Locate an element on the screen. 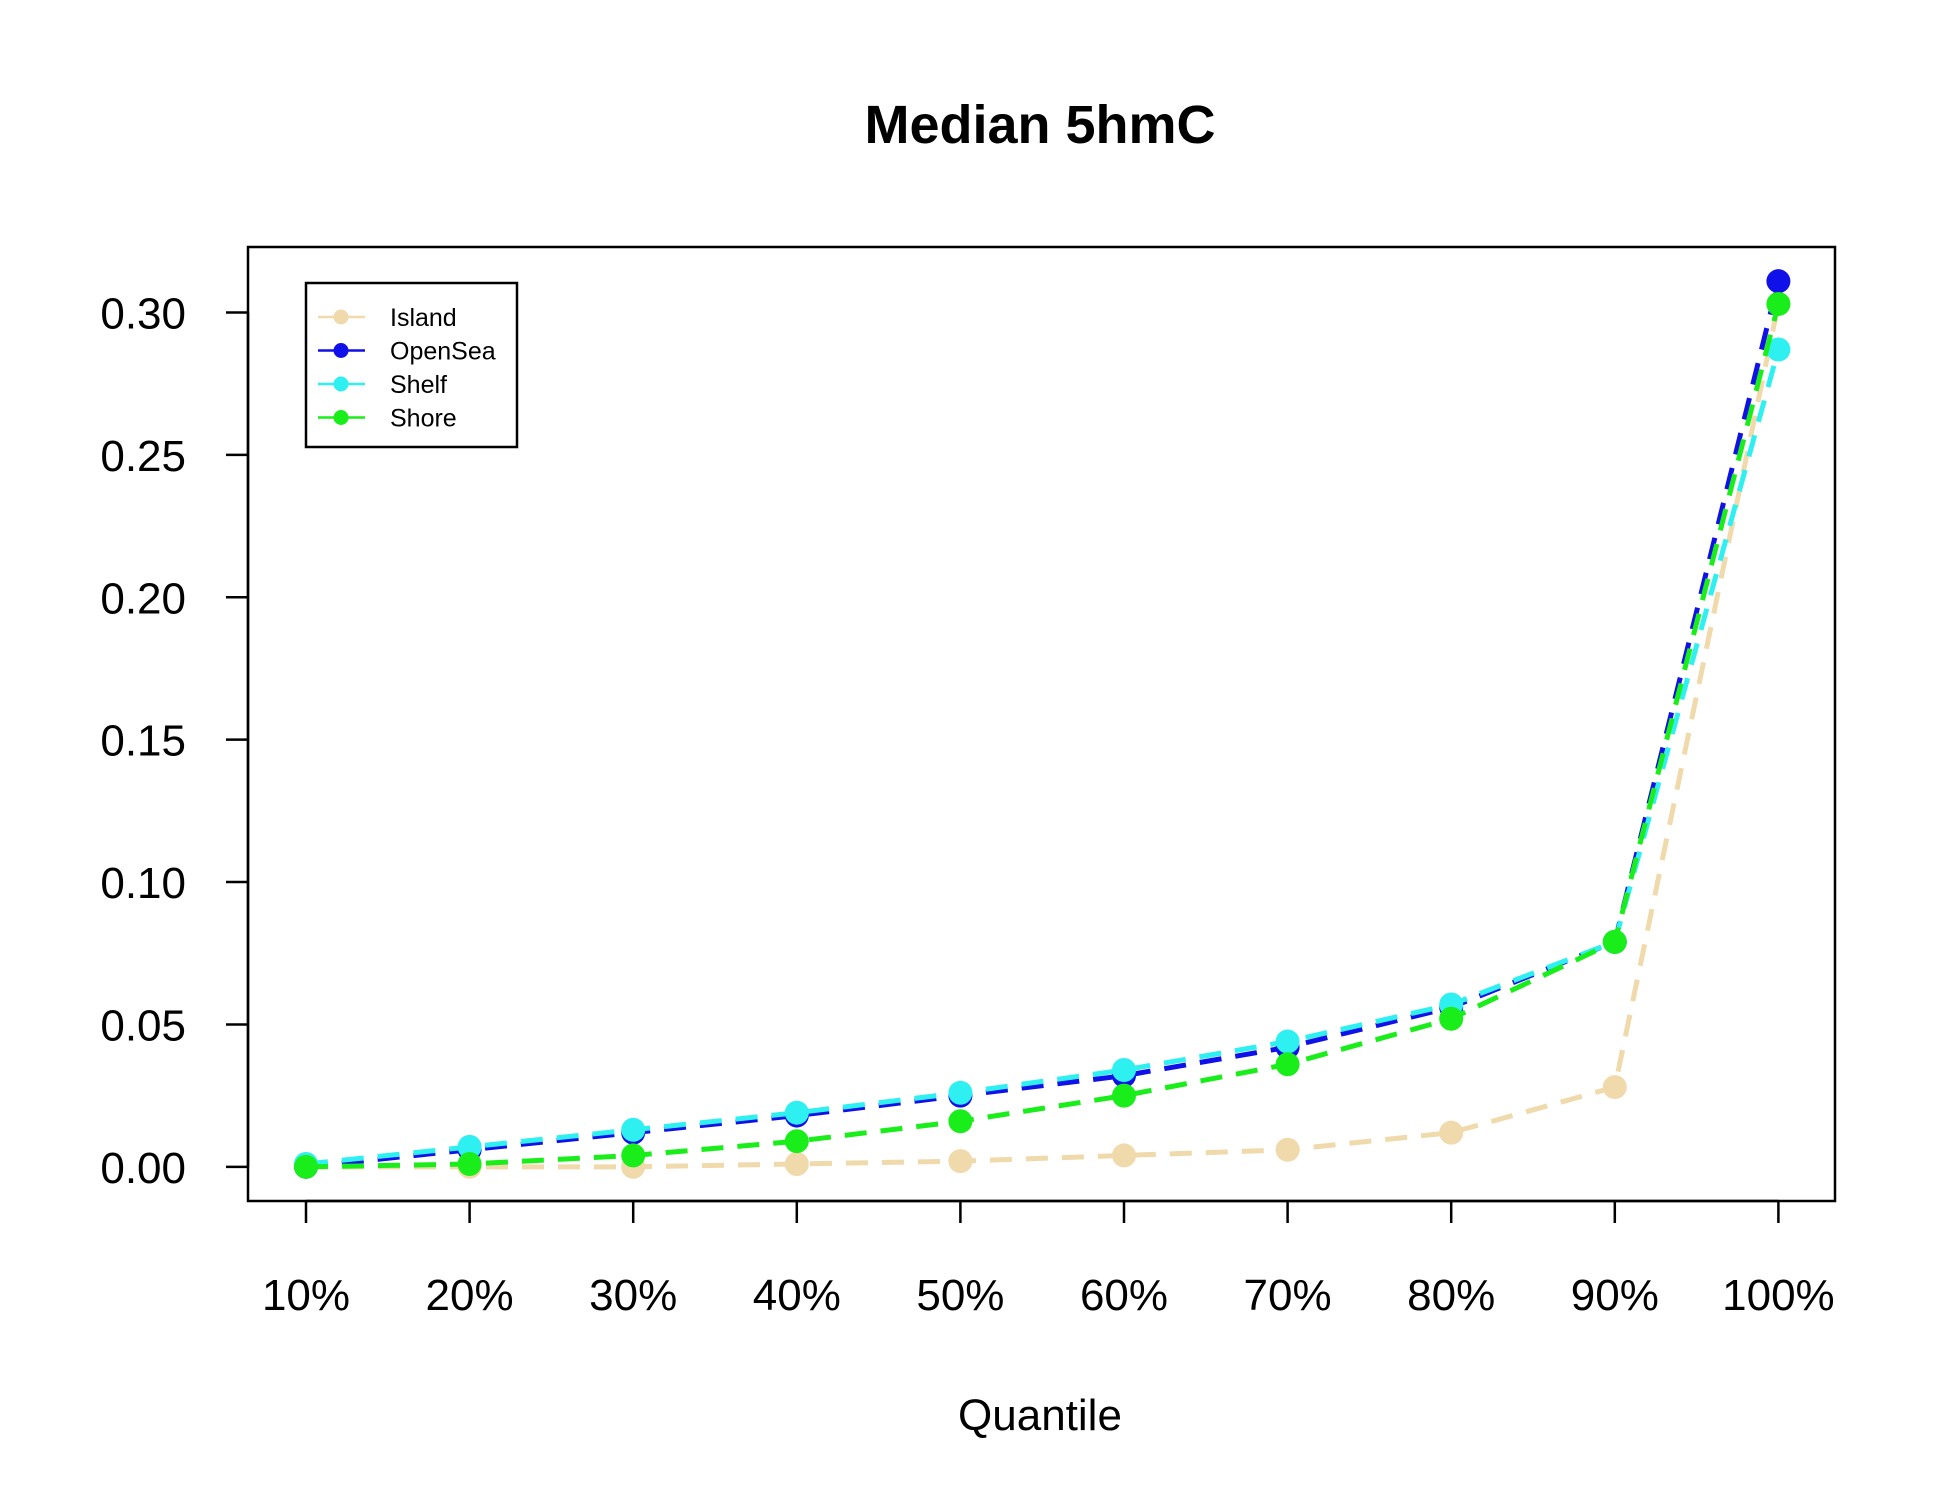  x-tick-label: 20% is located at coordinates (470, 1295).